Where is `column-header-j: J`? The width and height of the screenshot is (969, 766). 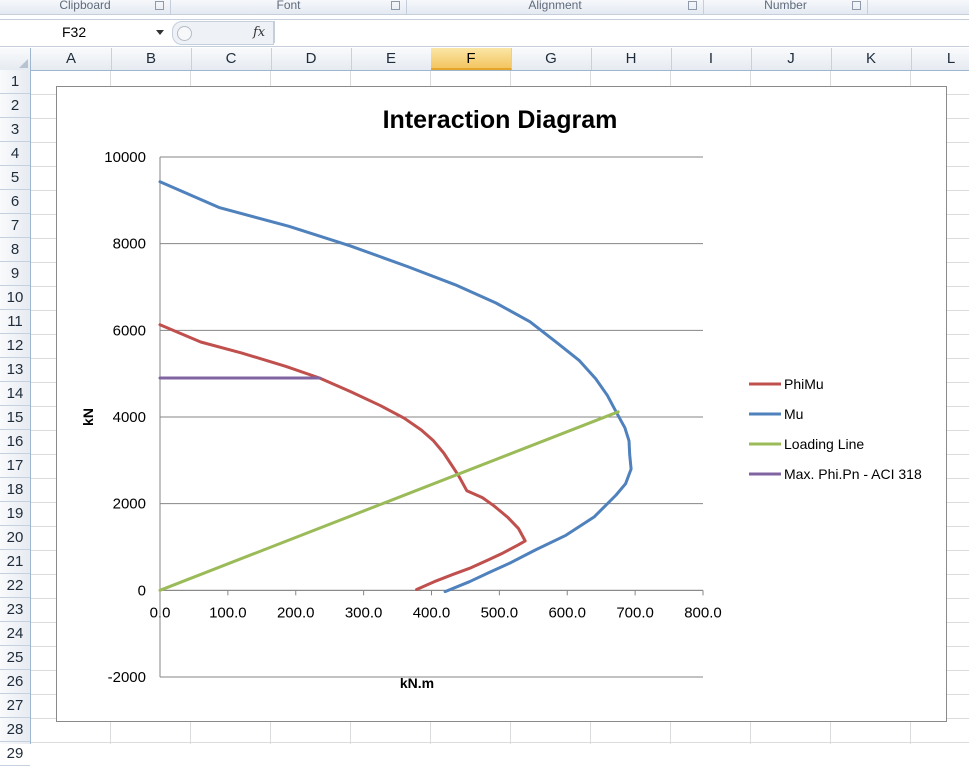
column-header-j: J is located at coordinates (791, 59).